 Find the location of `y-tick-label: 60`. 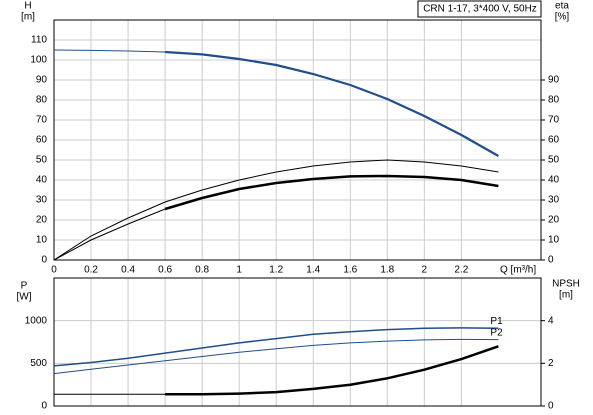

y-tick-label: 60 is located at coordinates (42, 140).